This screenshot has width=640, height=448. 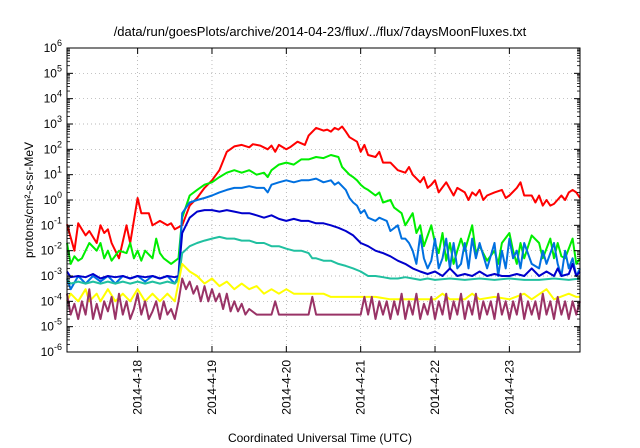 I want to click on x-tick-label: 2014-4-22, so click(x=435, y=387).